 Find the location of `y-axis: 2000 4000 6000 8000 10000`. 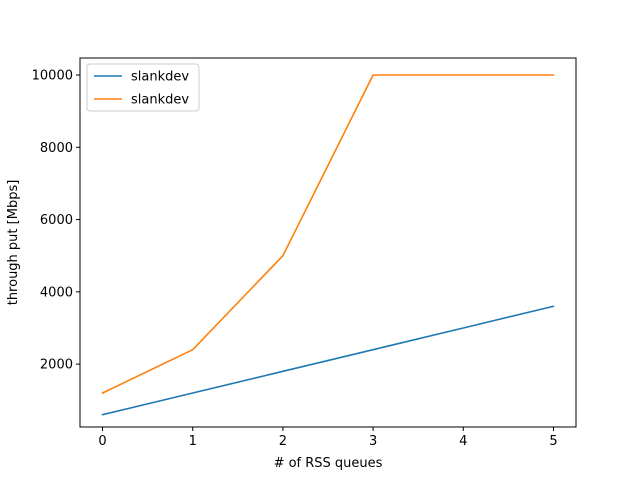

y-axis: 2000 4000 6000 8000 10000 is located at coordinates (56, 220).